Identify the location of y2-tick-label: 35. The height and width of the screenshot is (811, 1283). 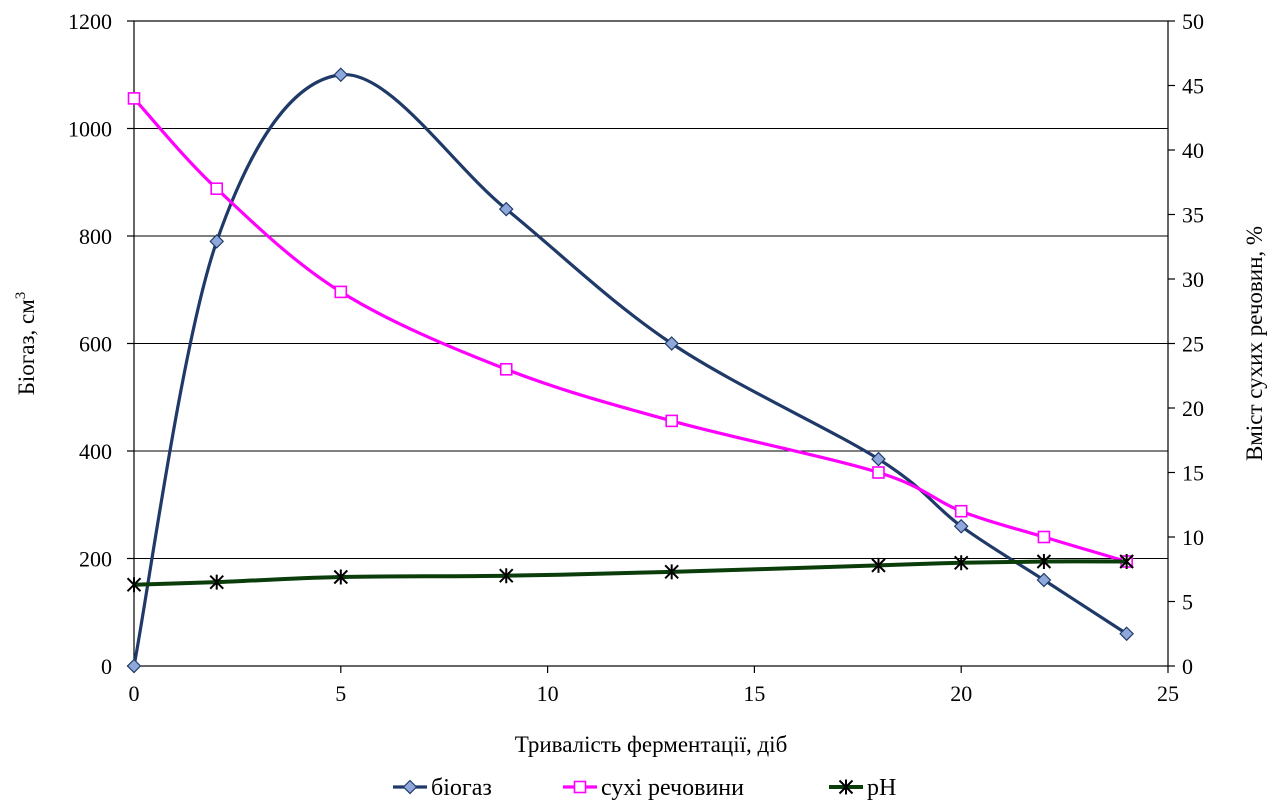
(1193, 215).